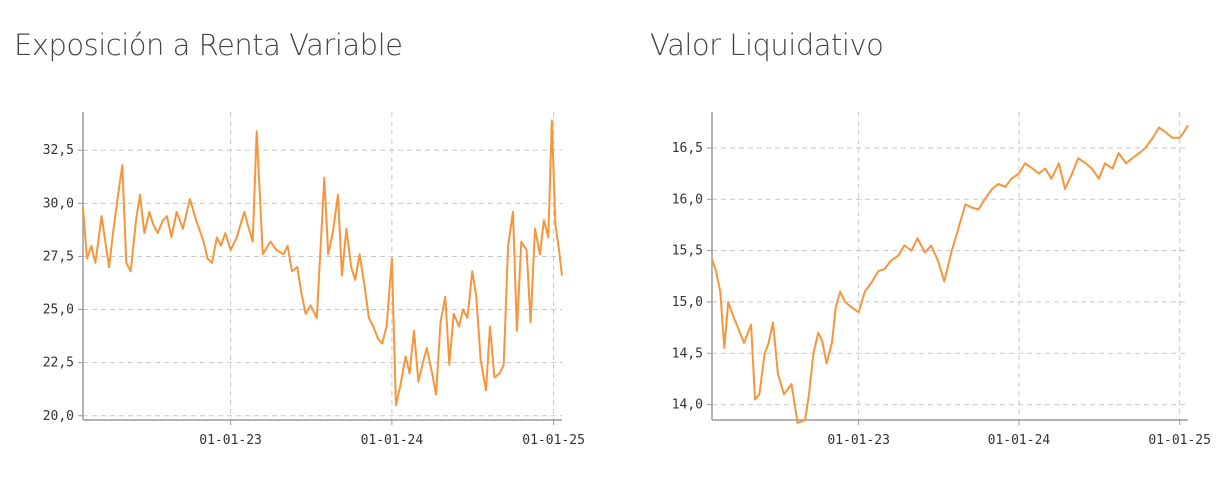 This screenshot has width=1223, height=484. I want to click on chart-title-exposicion: Exposición a Renta Variable, so click(208, 45).